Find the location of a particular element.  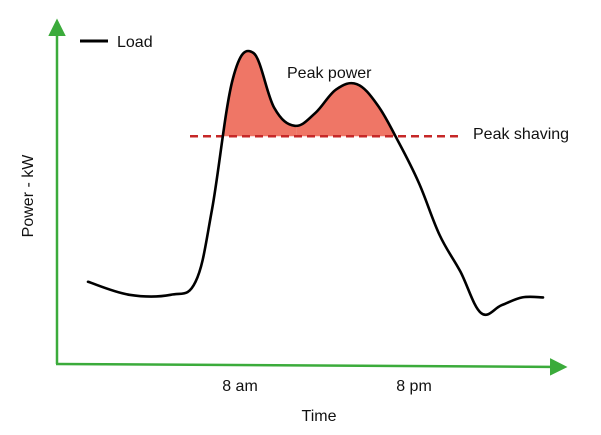

x-tick-label-8am: 8 am is located at coordinates (240, 386).